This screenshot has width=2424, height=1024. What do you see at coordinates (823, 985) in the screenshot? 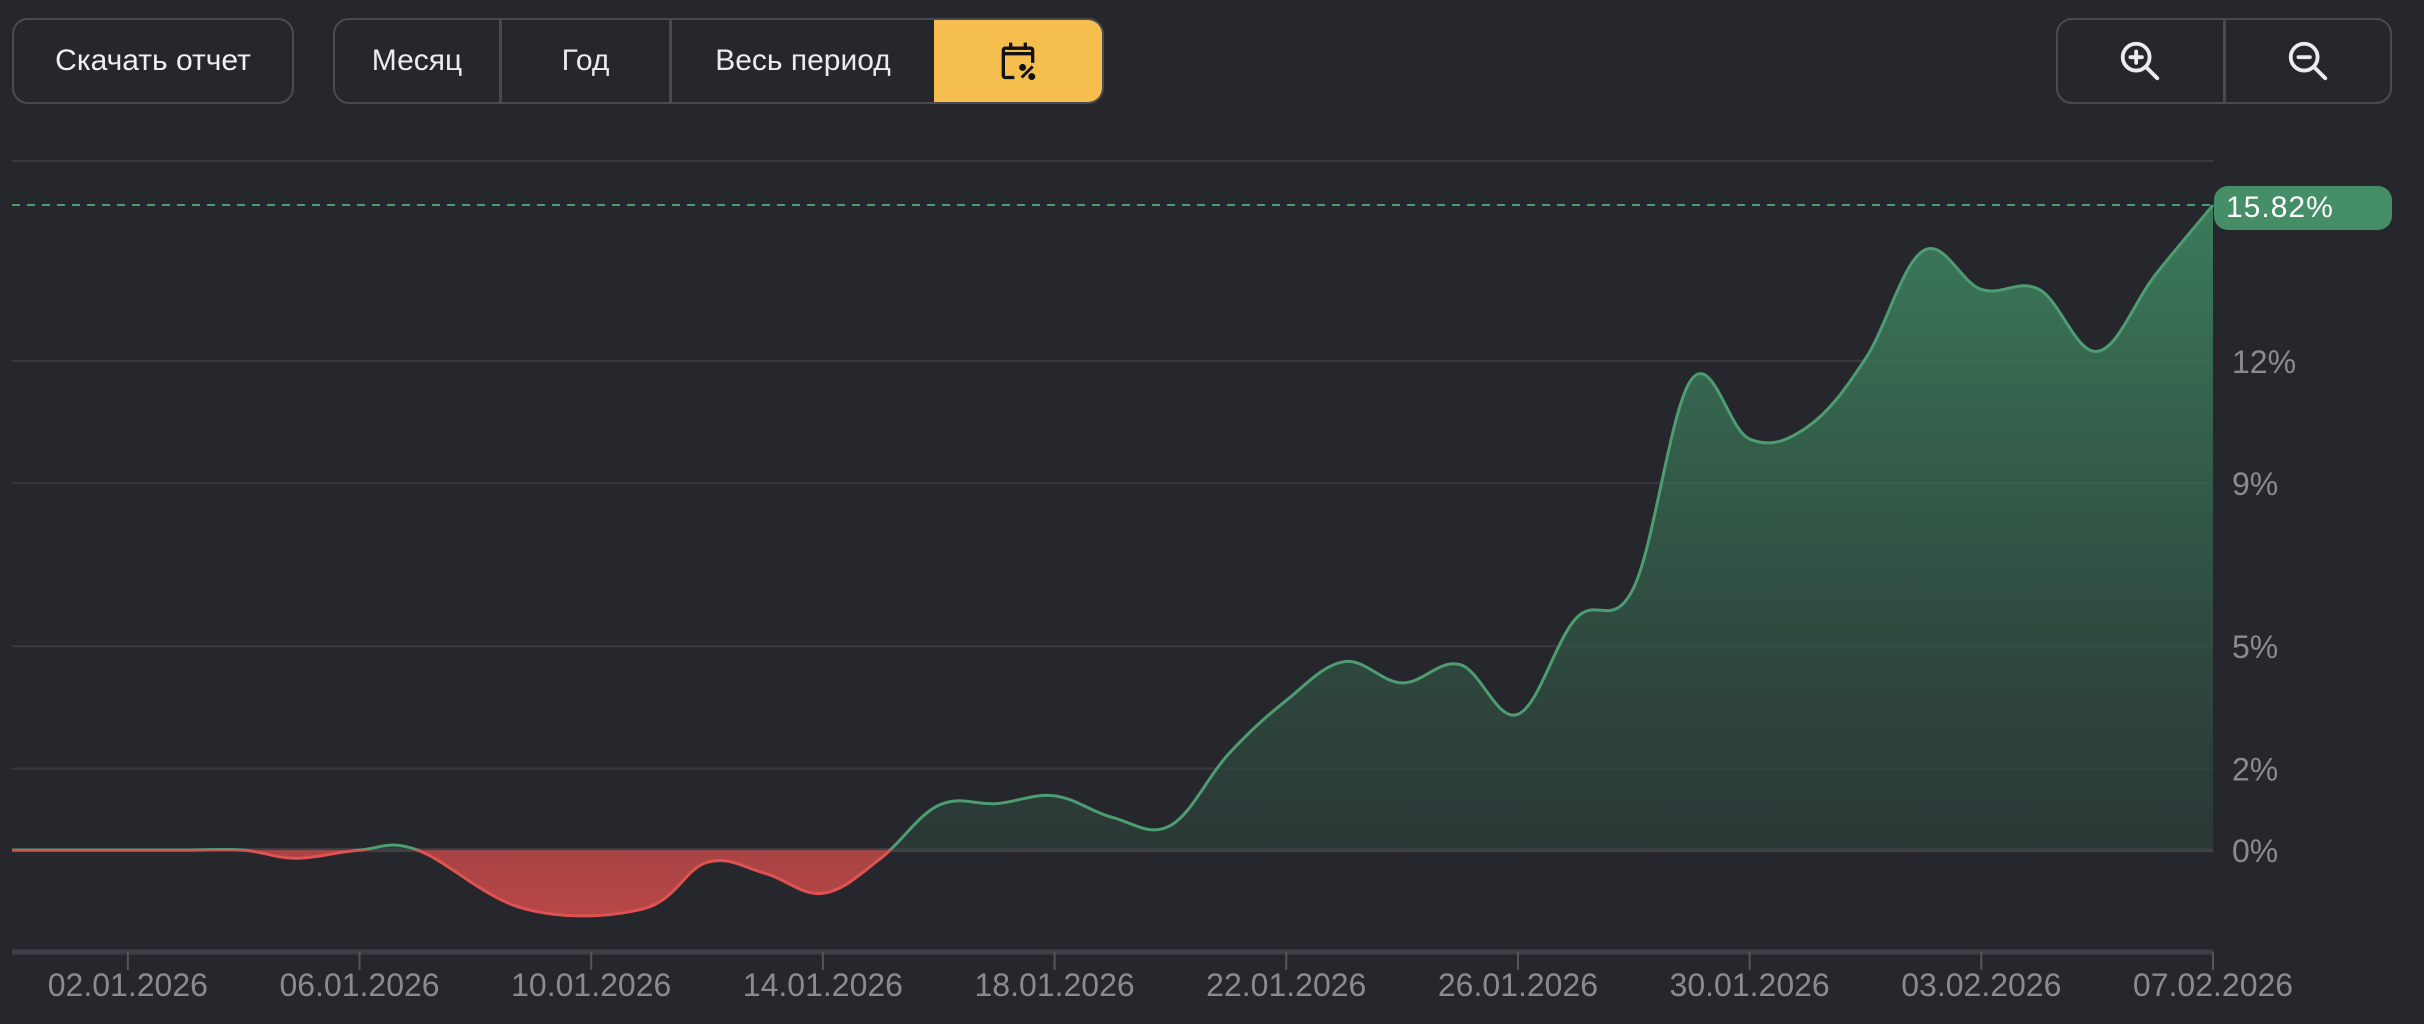
I see `x-tick-label: 14.01.2026` at bounding box center [823, 985].